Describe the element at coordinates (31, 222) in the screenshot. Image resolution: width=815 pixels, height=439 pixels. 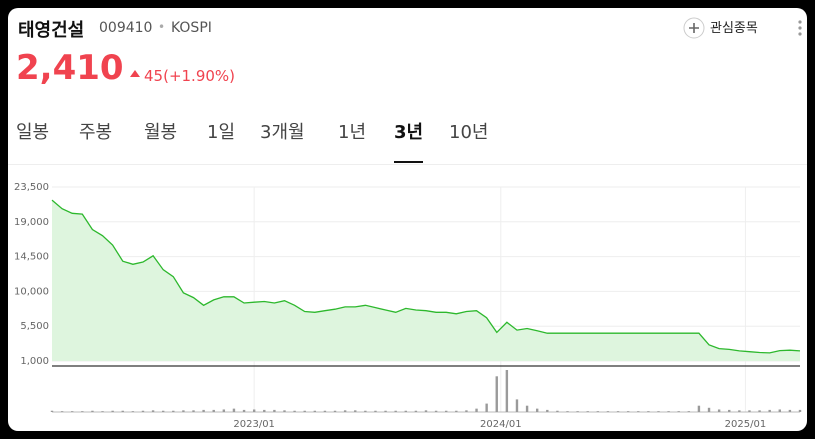
I see `y-tick-label: 19,000` at that location.